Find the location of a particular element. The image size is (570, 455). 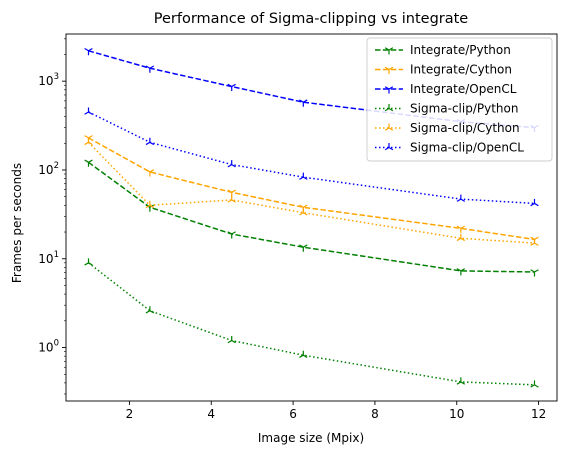

y-tick-label-0: 10⁰ is located at coordinates (48, 347).